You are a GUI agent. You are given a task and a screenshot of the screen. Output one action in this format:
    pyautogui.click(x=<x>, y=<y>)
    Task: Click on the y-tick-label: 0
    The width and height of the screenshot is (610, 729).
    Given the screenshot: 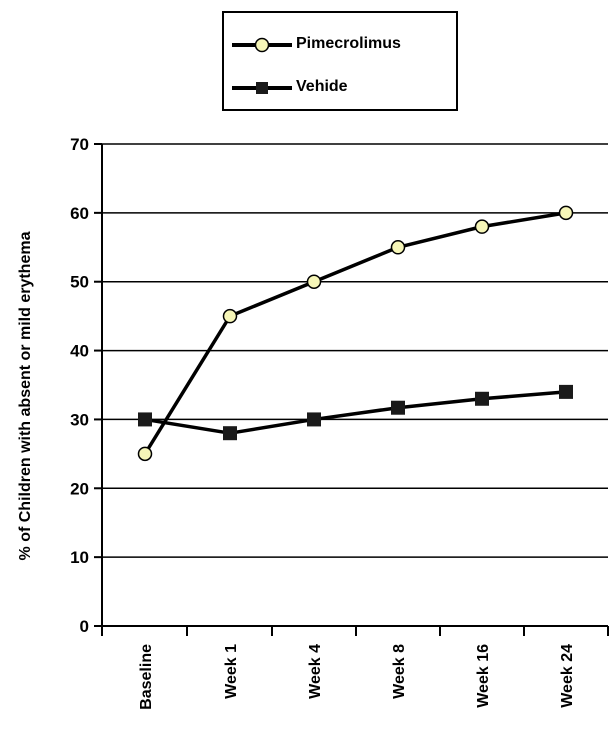 What is the action you would take?
    pyautogui.click(x=84, y=626)
    